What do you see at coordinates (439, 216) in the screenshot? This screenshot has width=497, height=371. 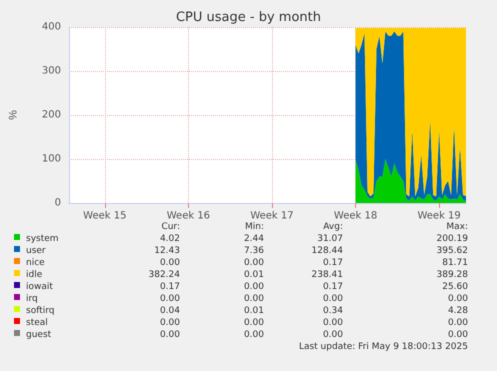 I see `x-tick-label: Week 19` at bounding box center [439, 216].